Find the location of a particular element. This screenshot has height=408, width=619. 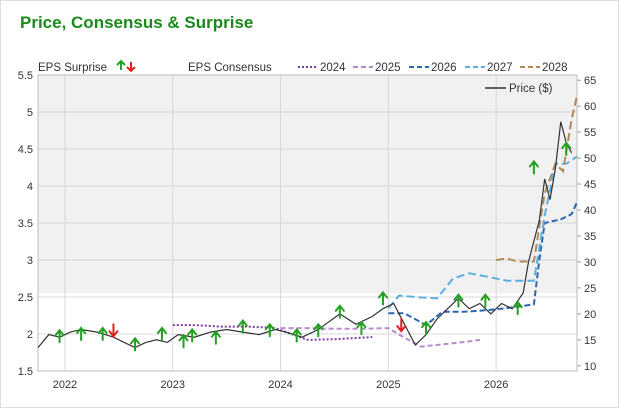

y-right-tick-label: 30 is located at coordinates (590, 263).